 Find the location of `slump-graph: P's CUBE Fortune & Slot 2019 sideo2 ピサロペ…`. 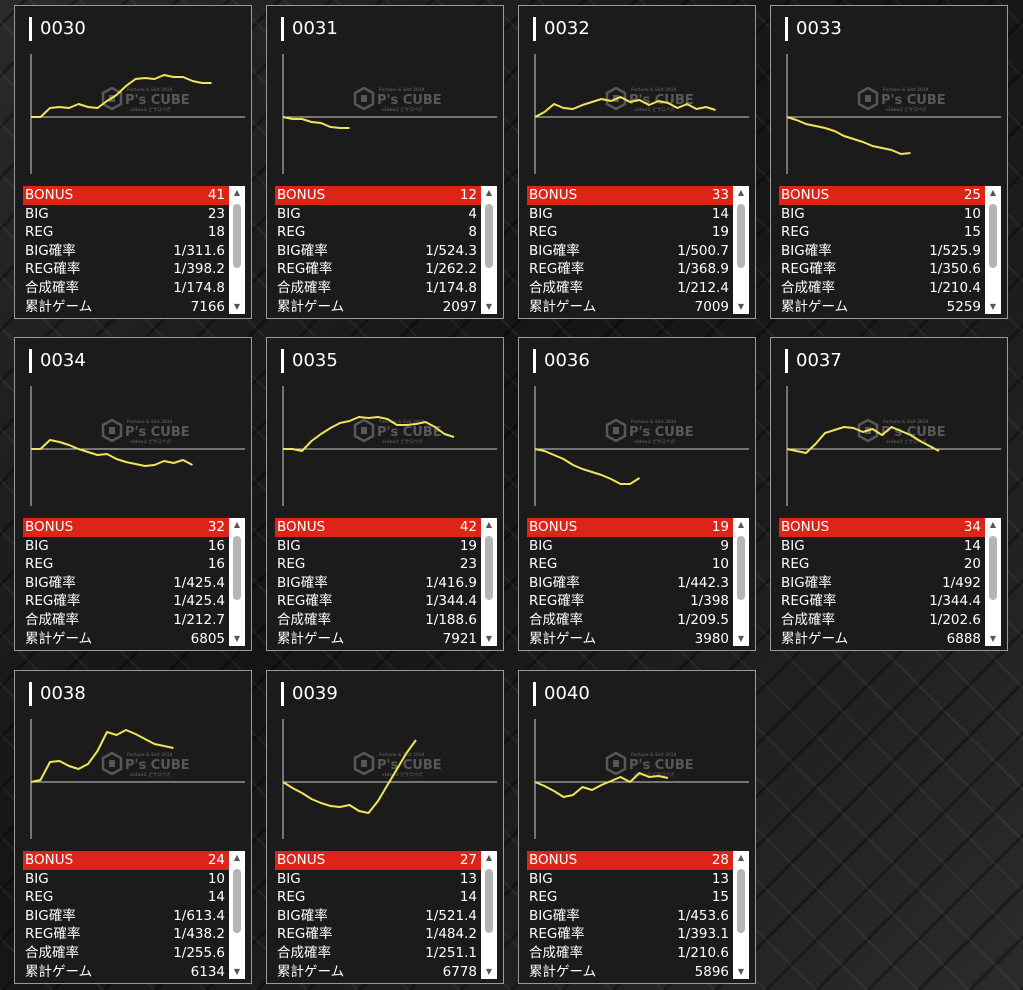

slump-graph: P's CUBE Fortune & Slot 2019 sideo2 ピサロペ… is located at coordinates (137, 779).